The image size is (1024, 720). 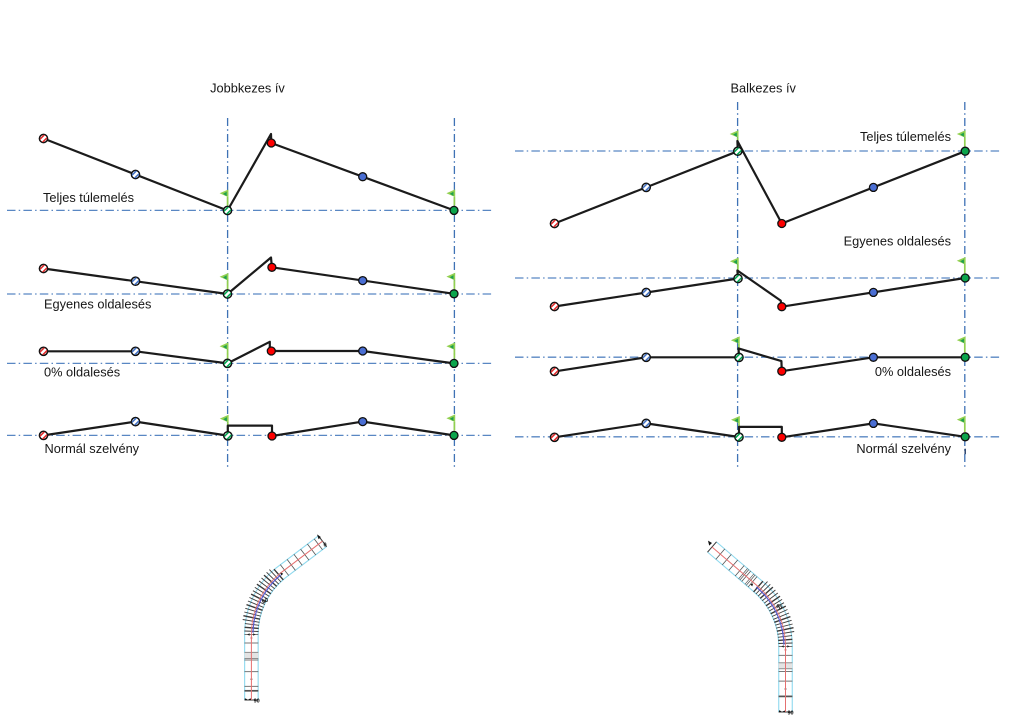 I want to click on svg-text: 0, so click(x=325, y=546).